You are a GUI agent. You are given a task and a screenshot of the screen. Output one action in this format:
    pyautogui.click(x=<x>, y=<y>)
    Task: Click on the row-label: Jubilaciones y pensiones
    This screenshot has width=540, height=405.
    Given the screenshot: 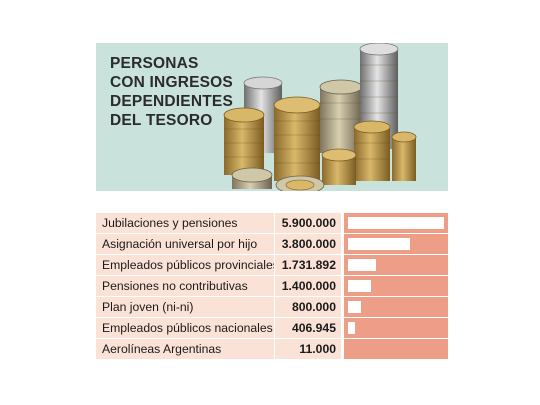 What is the action you would take?
    pyautogui.click(x=185, y=223)
    